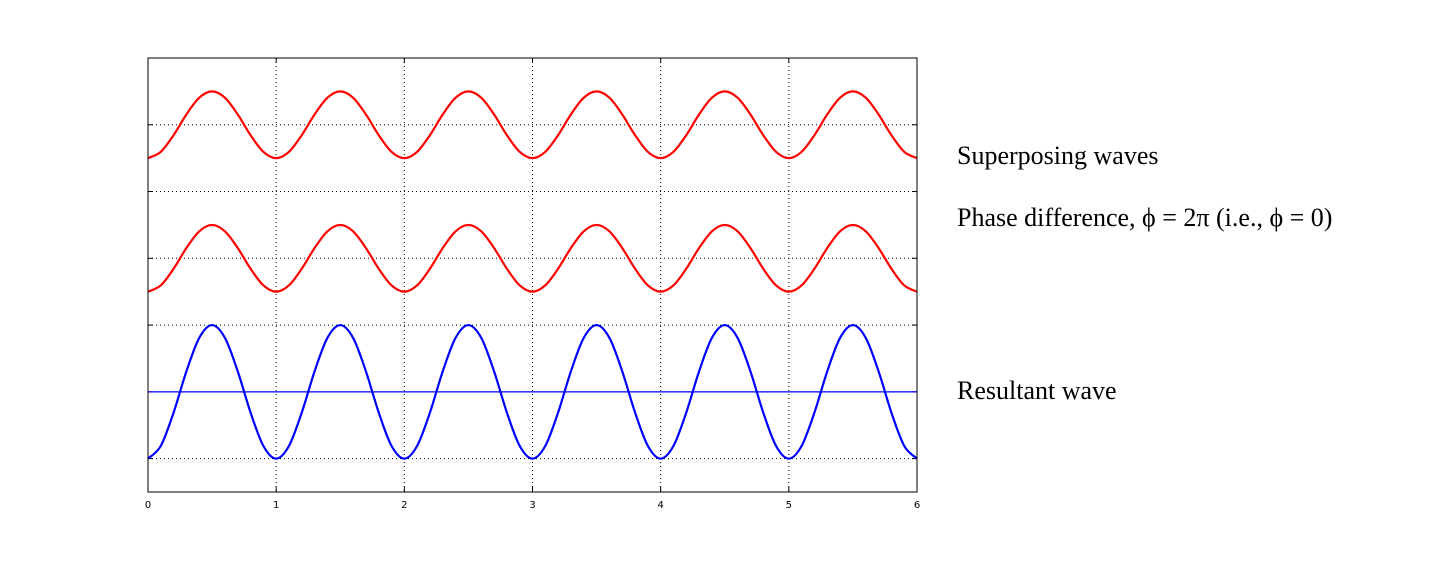  I want to click on x-tick-label: 1, so click(276, 505).